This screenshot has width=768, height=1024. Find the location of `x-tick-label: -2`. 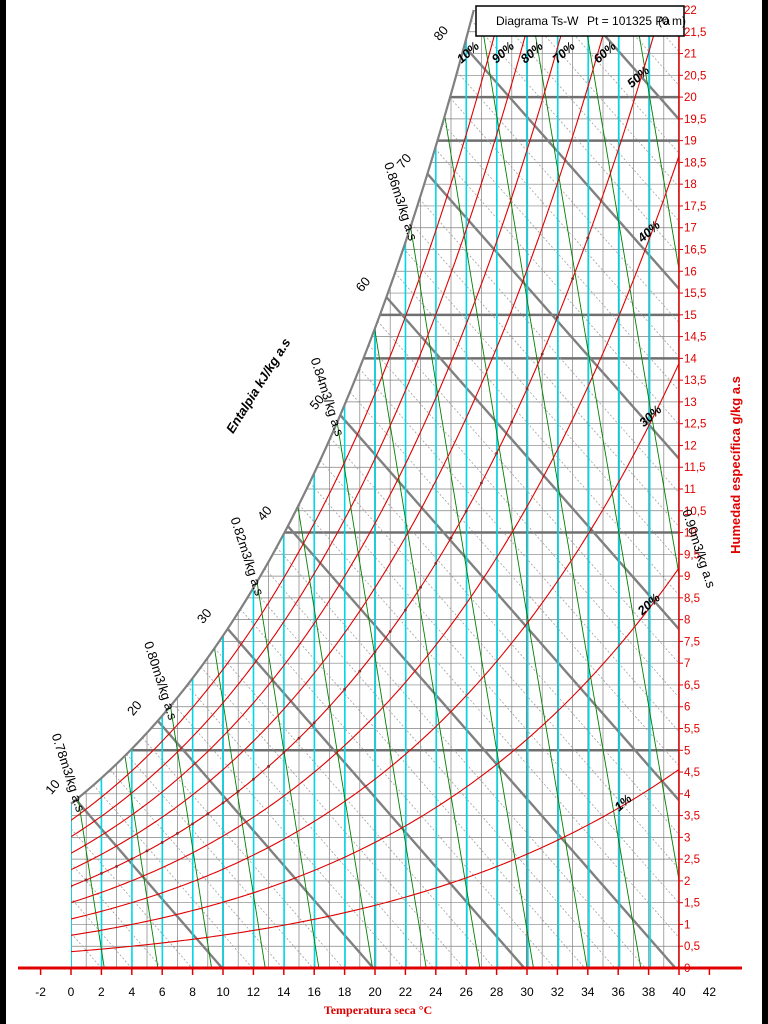

x-tick-label: -2 is located at coordinates (40, 992).